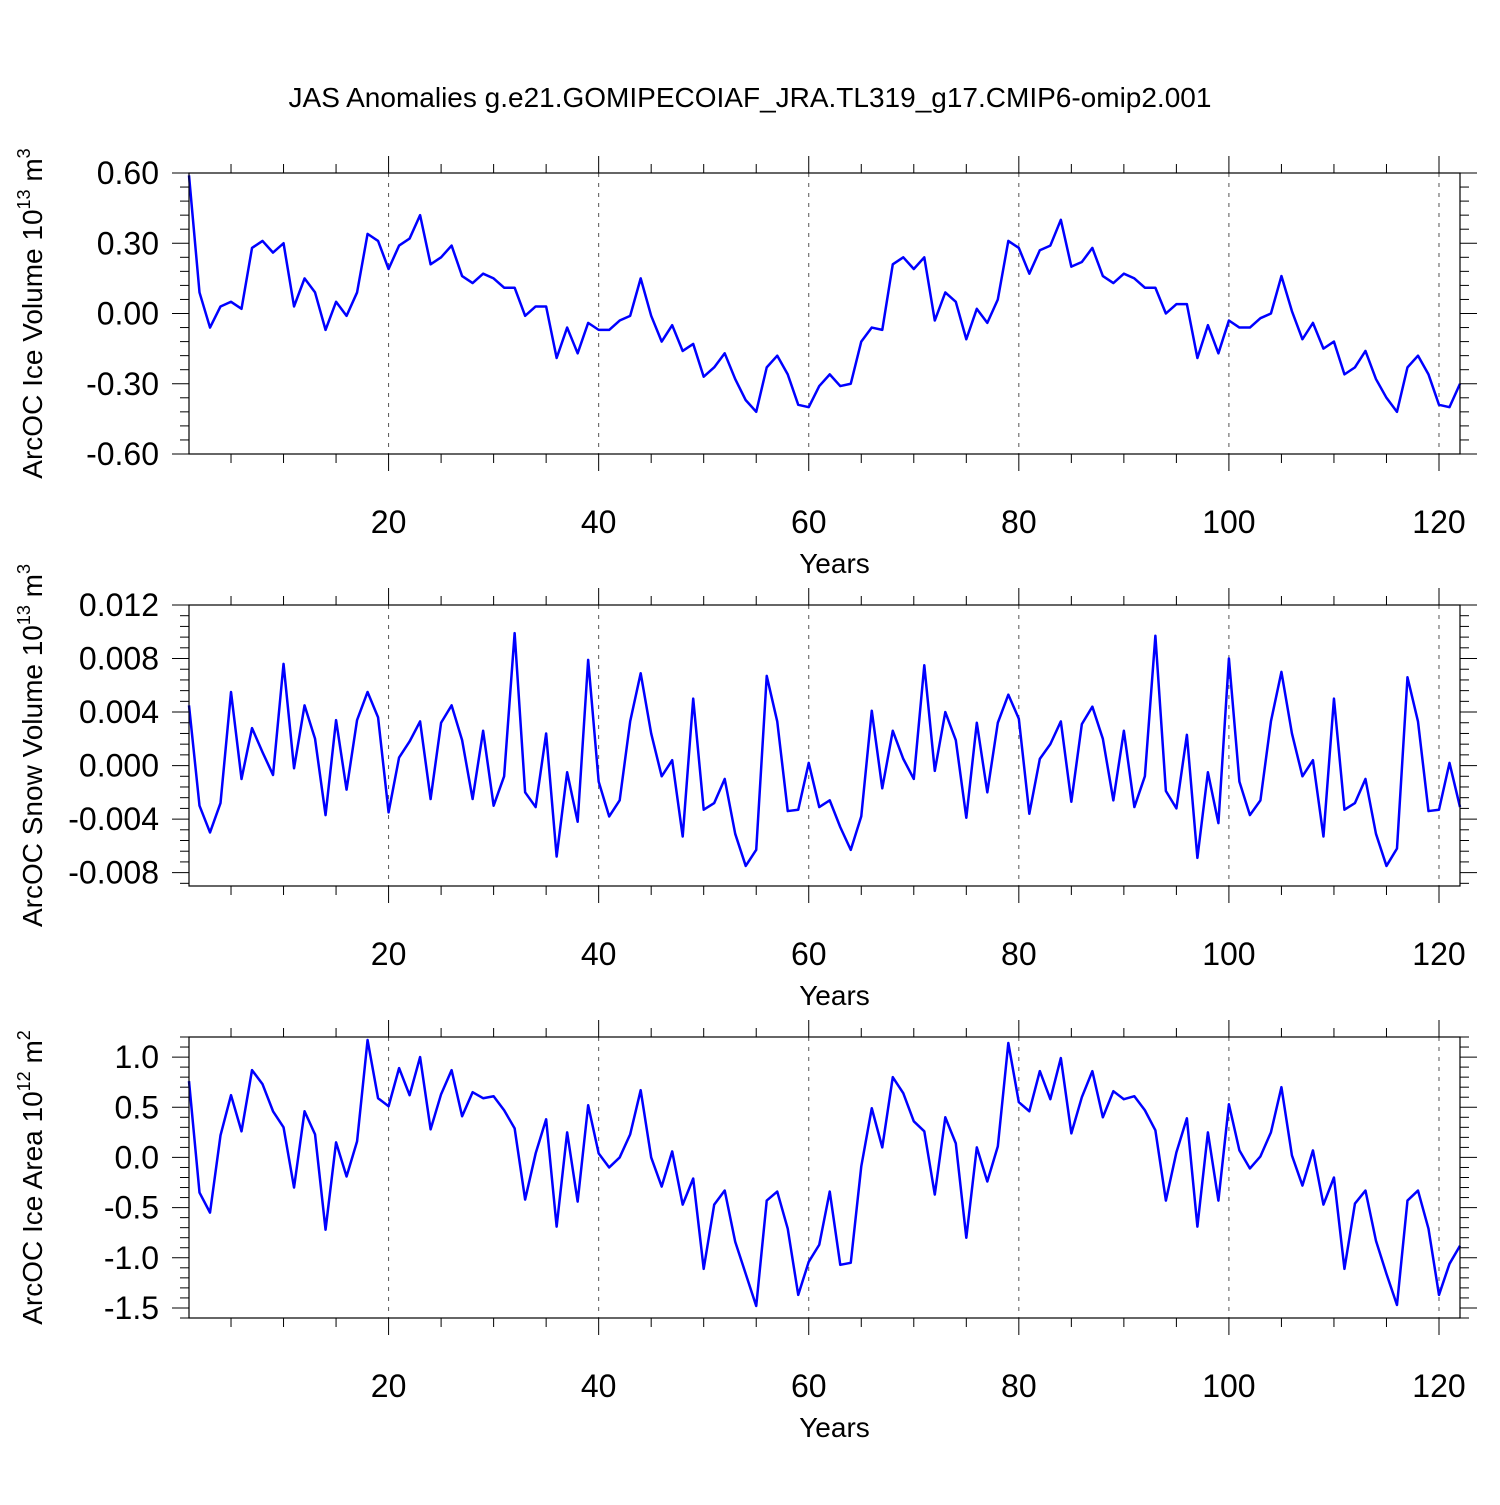  Describe the element at coordinates (131, 1208) in the screenshot. I see `y-tick-label: -0.5` at that location.